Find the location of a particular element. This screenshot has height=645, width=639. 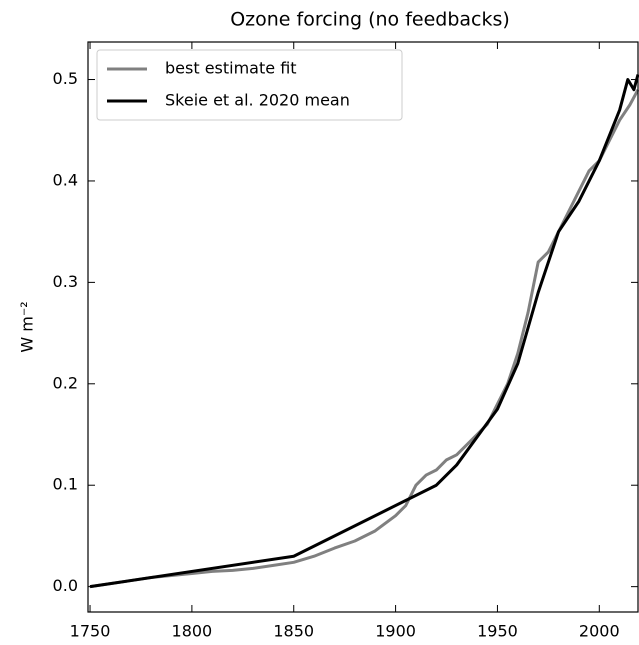

x-tick-label: 1750 is located at coordinates (90, 631).